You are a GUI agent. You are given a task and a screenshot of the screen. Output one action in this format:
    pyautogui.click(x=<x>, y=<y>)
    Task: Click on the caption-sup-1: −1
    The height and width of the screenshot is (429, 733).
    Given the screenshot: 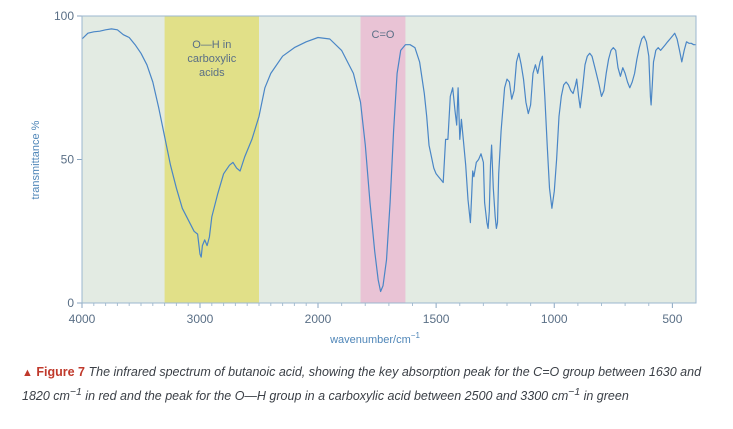 What is the action you would take?
    pyautogui.click(x=75, y=392)
    